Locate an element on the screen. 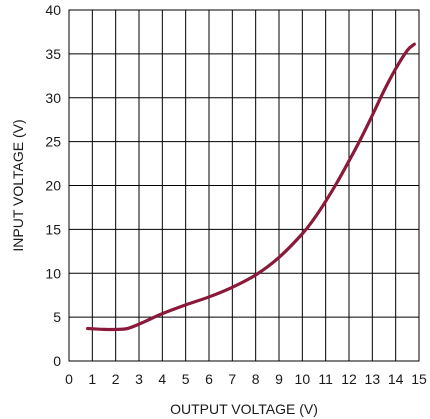  x-tick-label: 4 is located at coordinates (162, 379).